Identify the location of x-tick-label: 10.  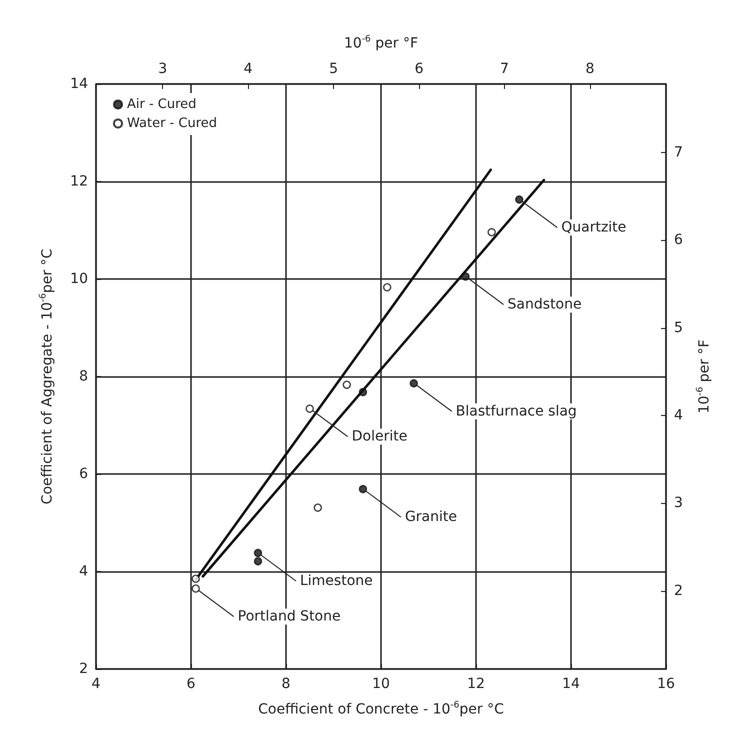
(381, 684).